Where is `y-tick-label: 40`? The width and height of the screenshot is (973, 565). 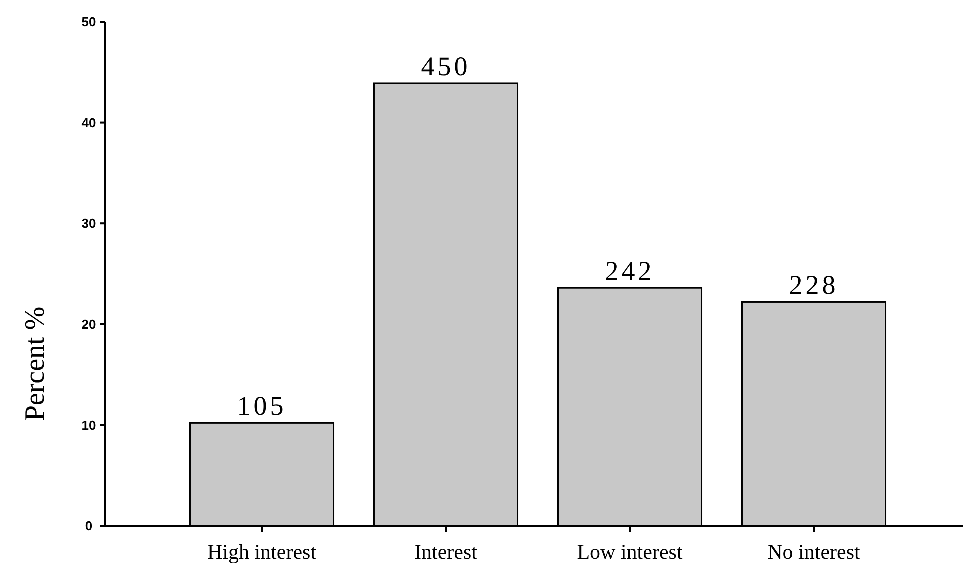
y-tick-label: 40 is located at coordinates (89, 122).